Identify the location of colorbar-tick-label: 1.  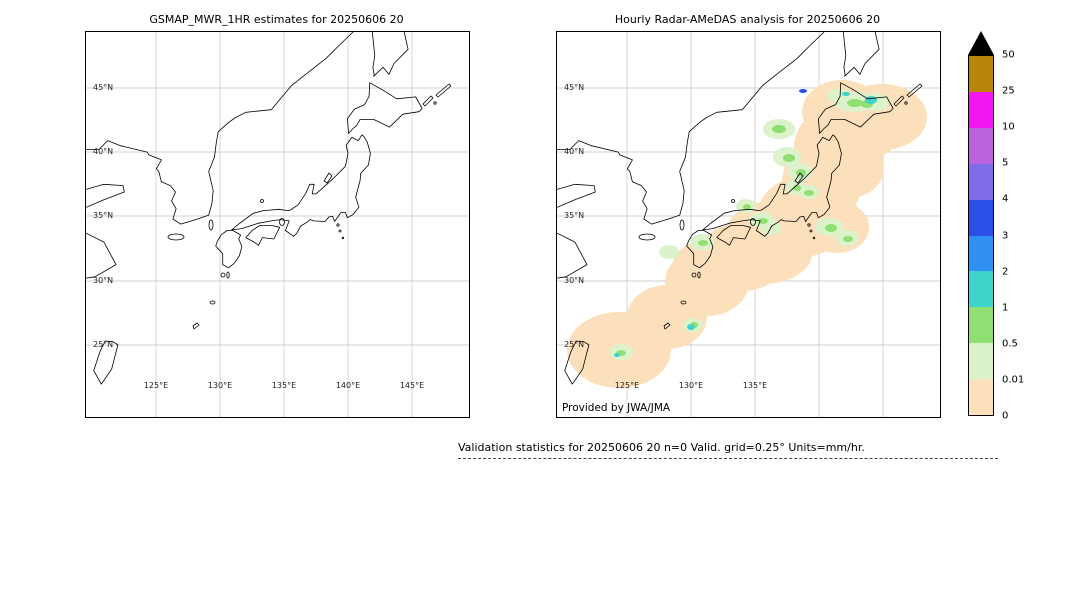
(1005, 308).